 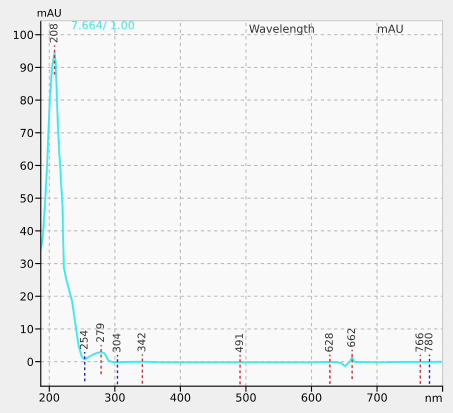 I want to click on y-tick-label: 30, so click(x=27, y=264).